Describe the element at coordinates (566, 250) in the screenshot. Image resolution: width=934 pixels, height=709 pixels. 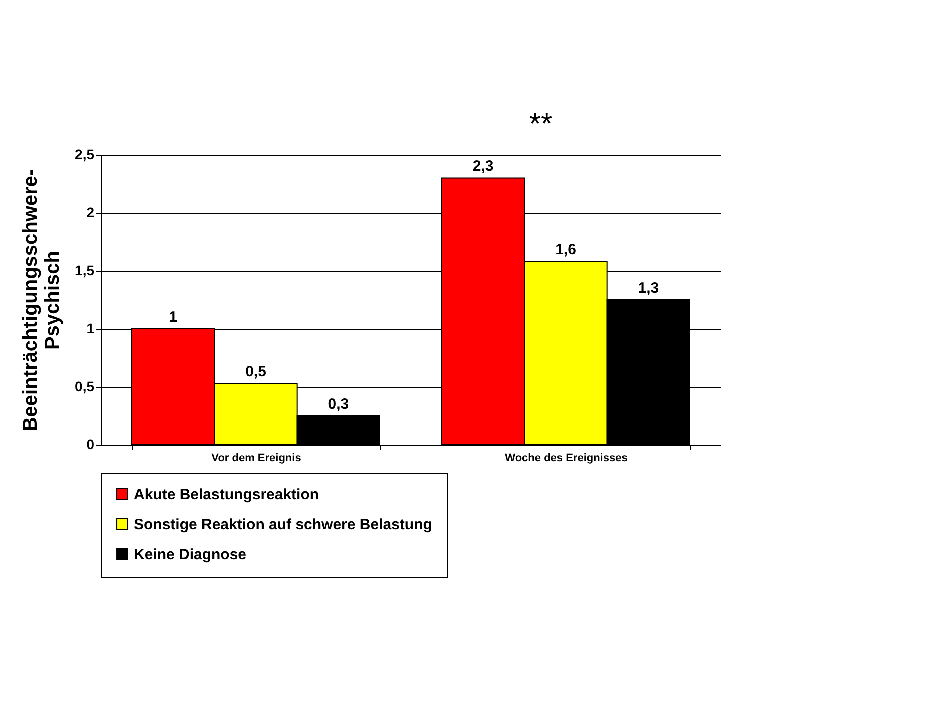
I see `data-label: 1,6` at that location.